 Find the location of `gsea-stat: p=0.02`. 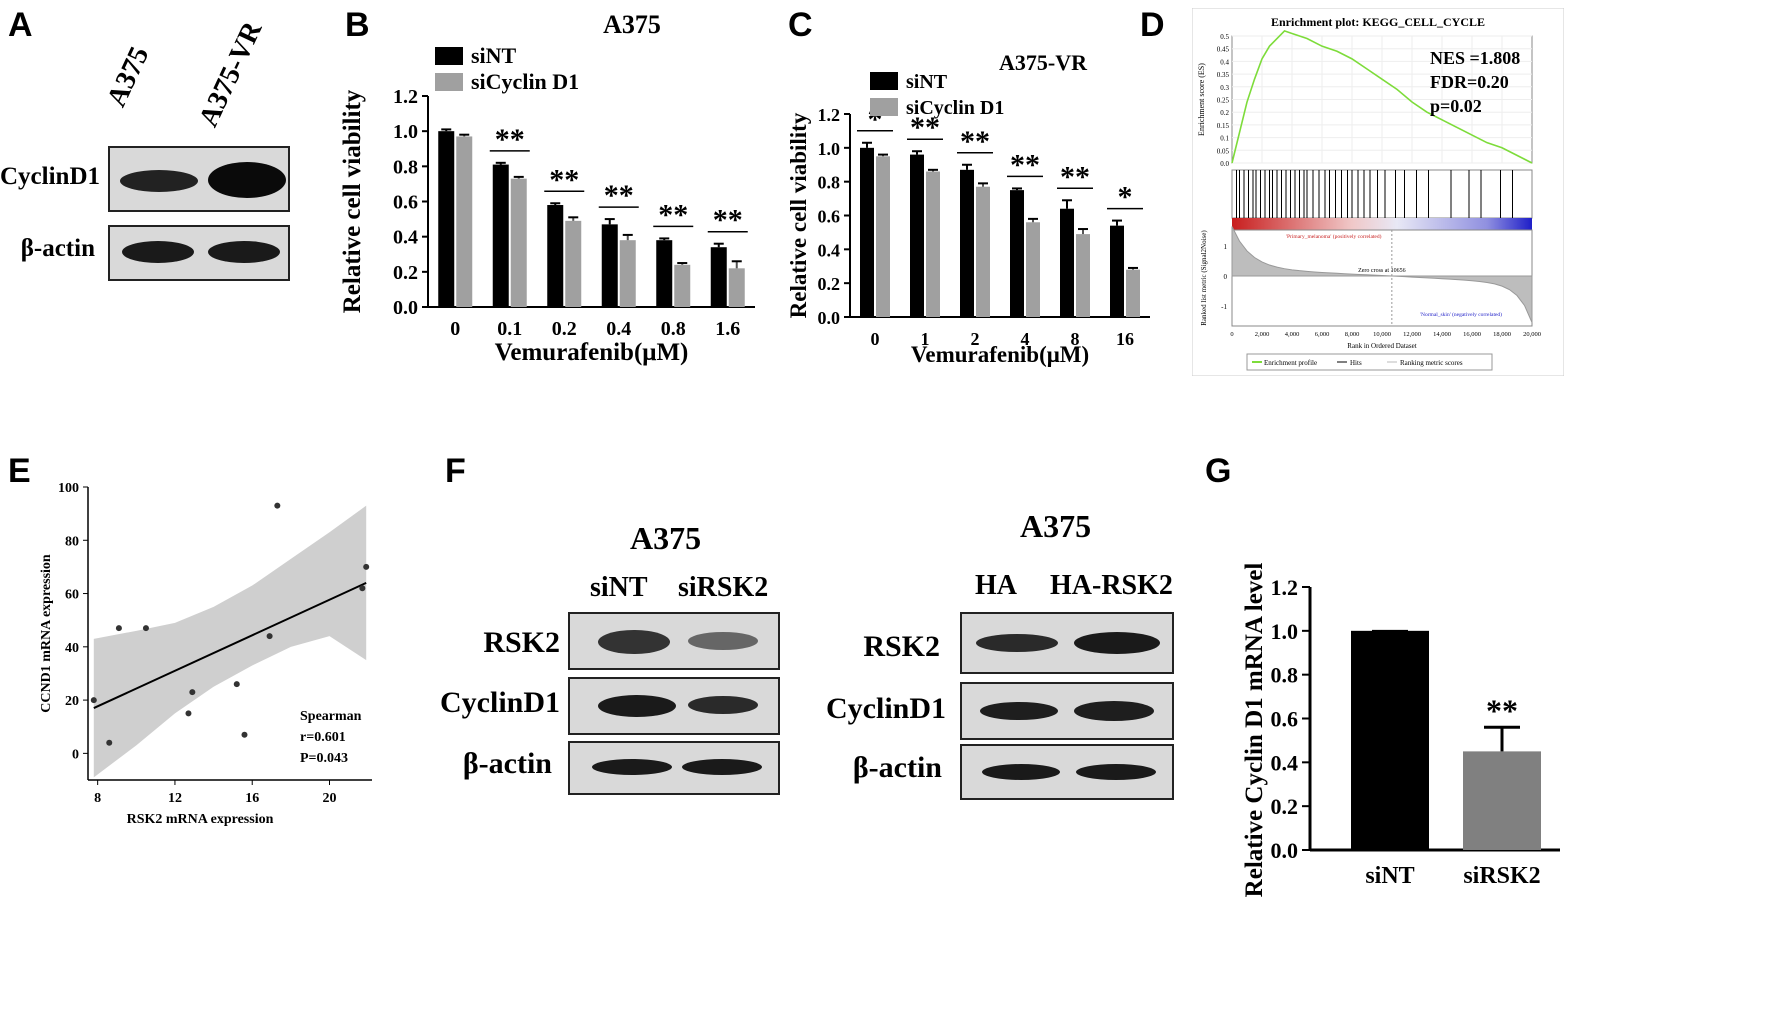

gsea-stat: p=0.02 is located at coordinates (1456, 106).